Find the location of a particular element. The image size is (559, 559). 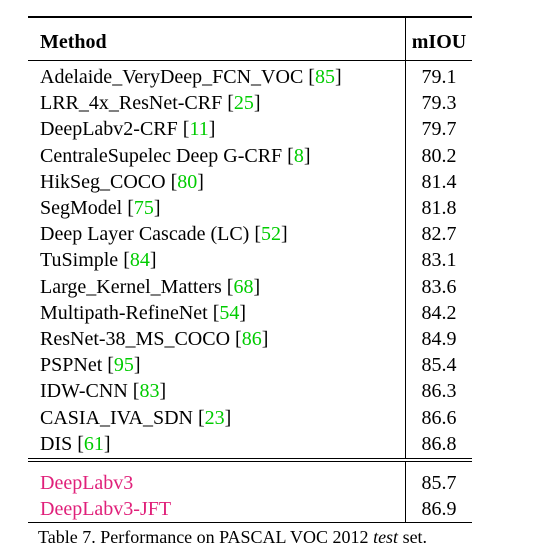

method-cell: DeepLabv2-CRF [11] is located at coordinates (128, 129).